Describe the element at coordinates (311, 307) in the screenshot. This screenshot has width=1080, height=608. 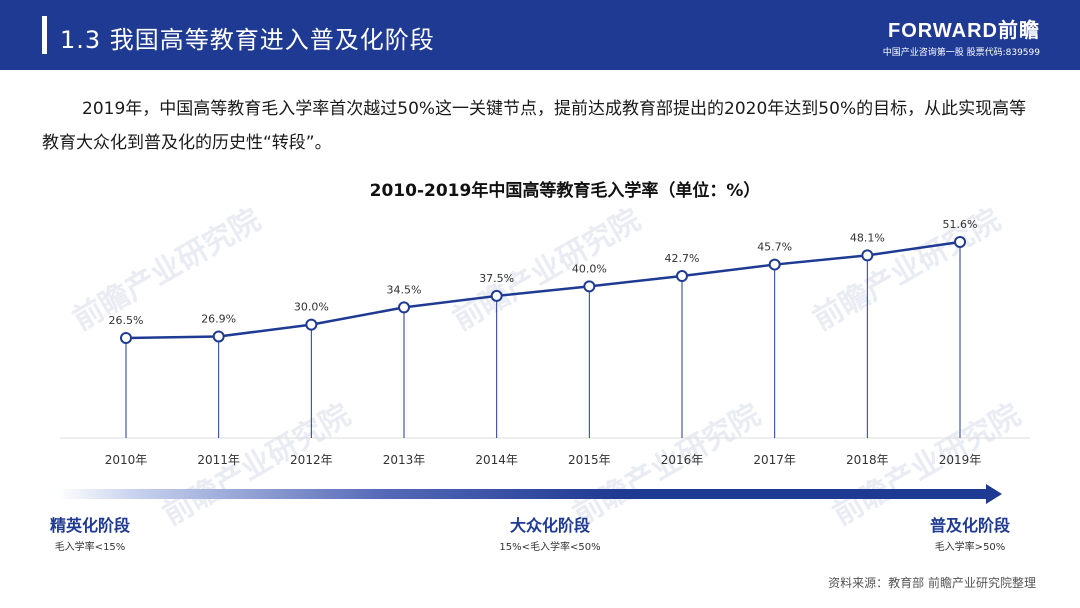
I see `data-label: 30.0%` at that location.